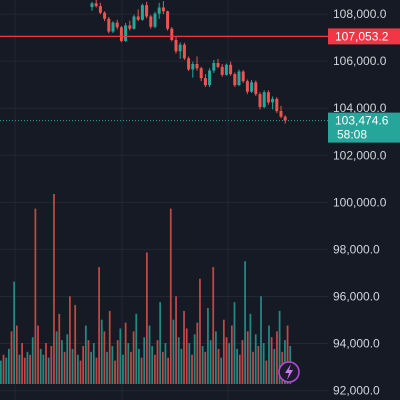  I want to click on price-tick-label: 104,000.0, so click(360, 108).